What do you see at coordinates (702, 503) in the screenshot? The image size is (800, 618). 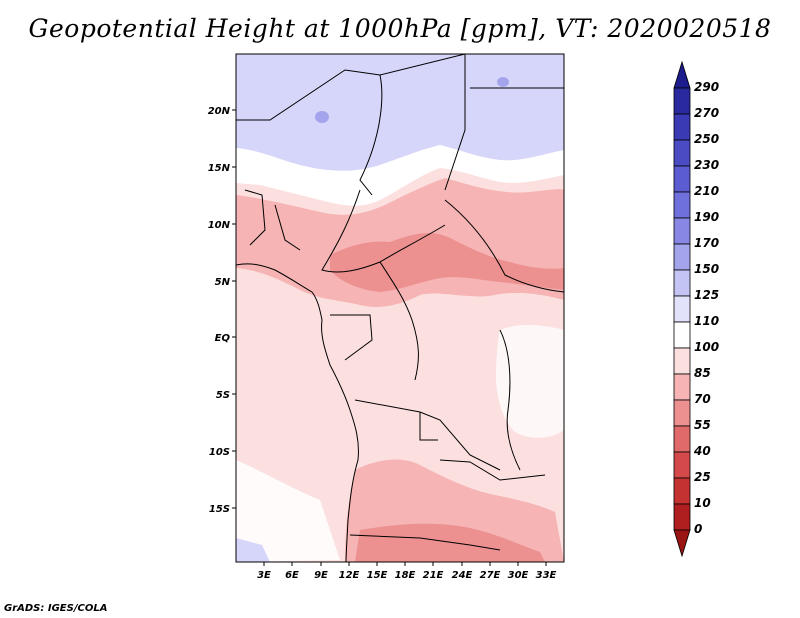 I see `colorbar-label: 10` at bounding box center [702, 503].